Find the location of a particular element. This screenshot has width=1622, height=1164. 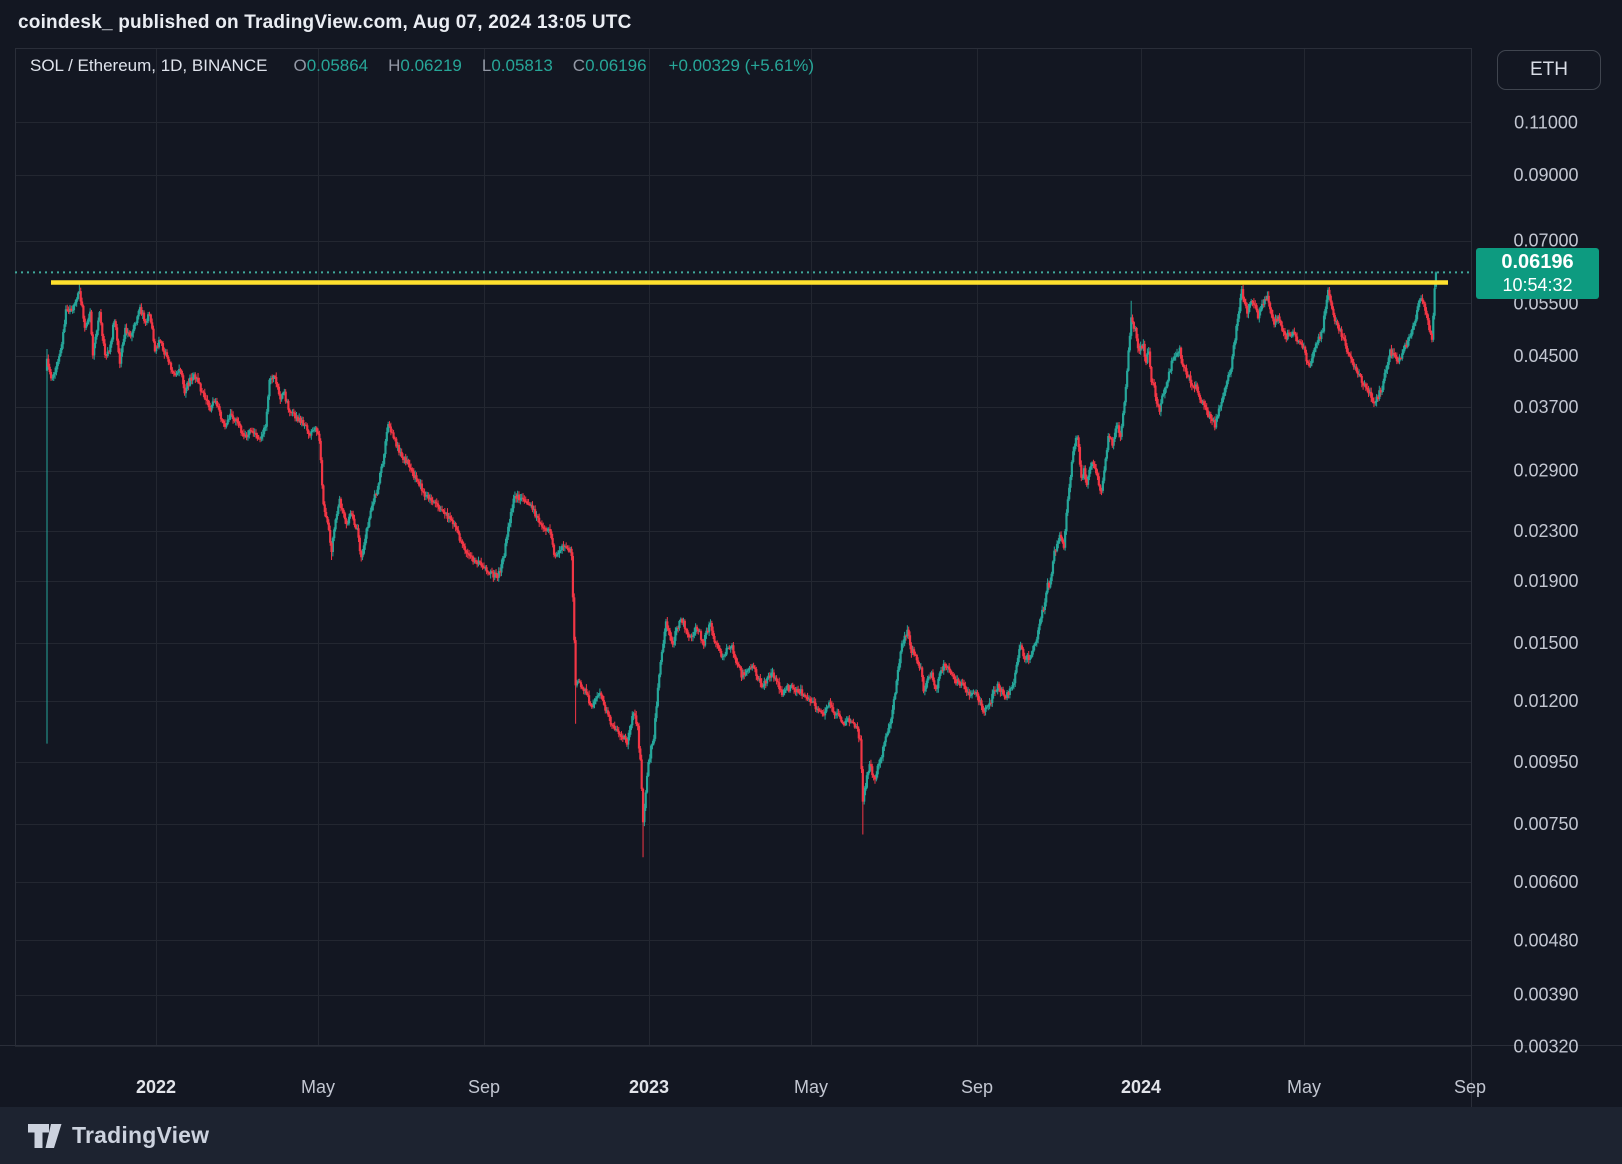

tradingview-brand: TradingView is located at coordinates (118, 1135).